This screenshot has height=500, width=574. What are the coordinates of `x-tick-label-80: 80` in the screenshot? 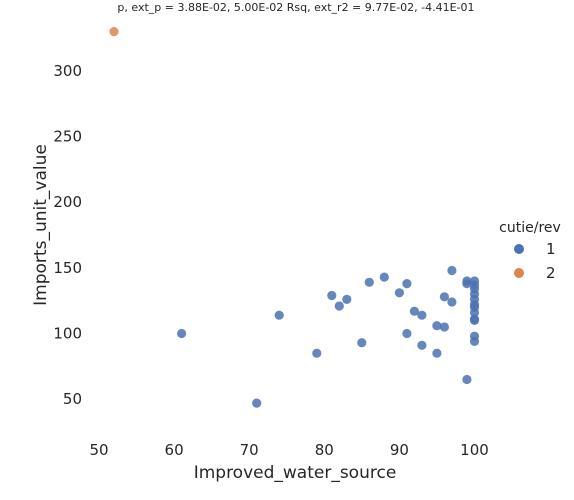 It's located at (324, 450).